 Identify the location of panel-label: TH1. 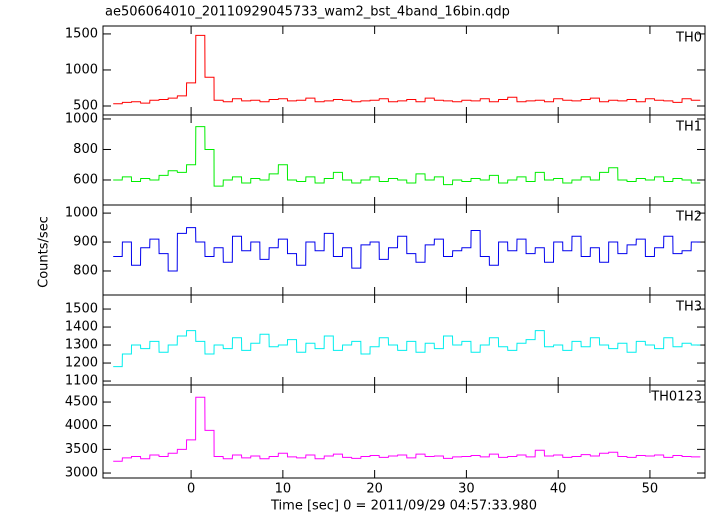
(688, 127).